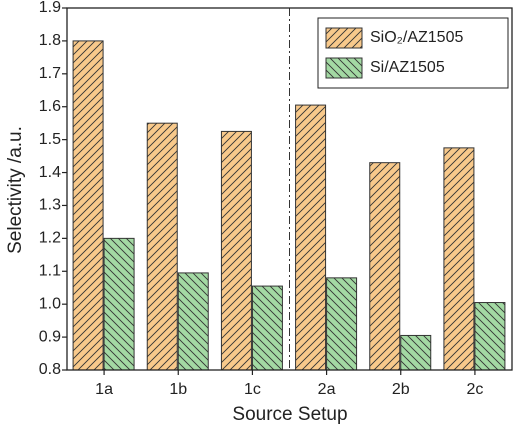  I want to click on legend-label: SiO₂/AZ1505, so click(416, 37).